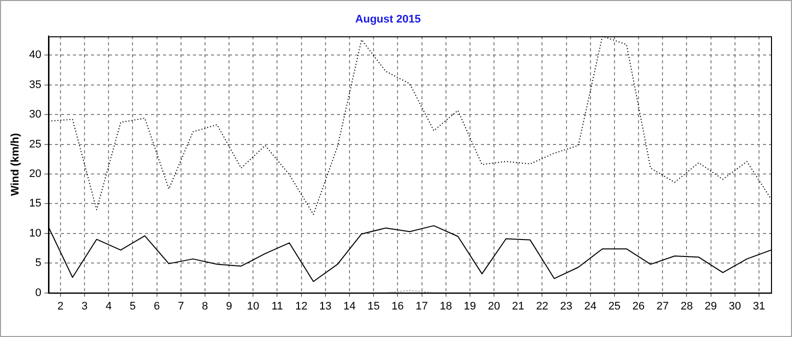  What do you see at coordinates (373, 306) in the screenshot?
I see `x-tick-label: 15` at bounding box center [373, 306].